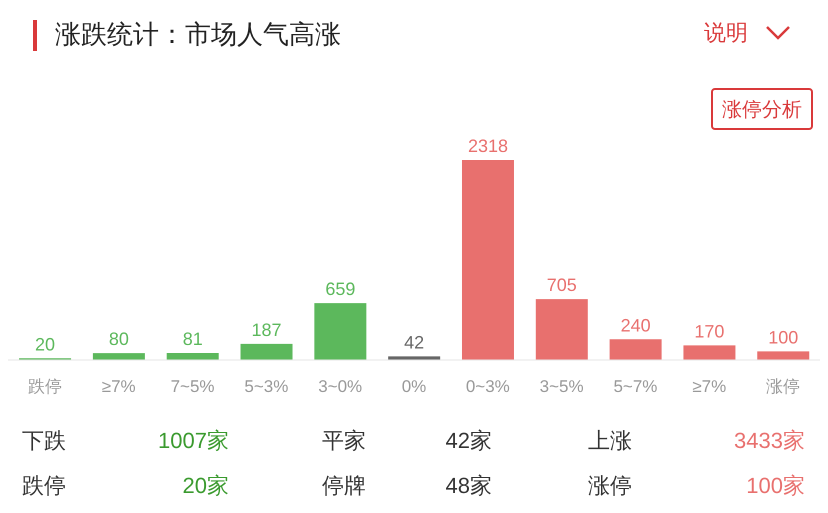 The height and width of the screenshot is (513, 828). I want to click on chart-title: 涨跌统计：市场人气高涨, so click(198, 34).